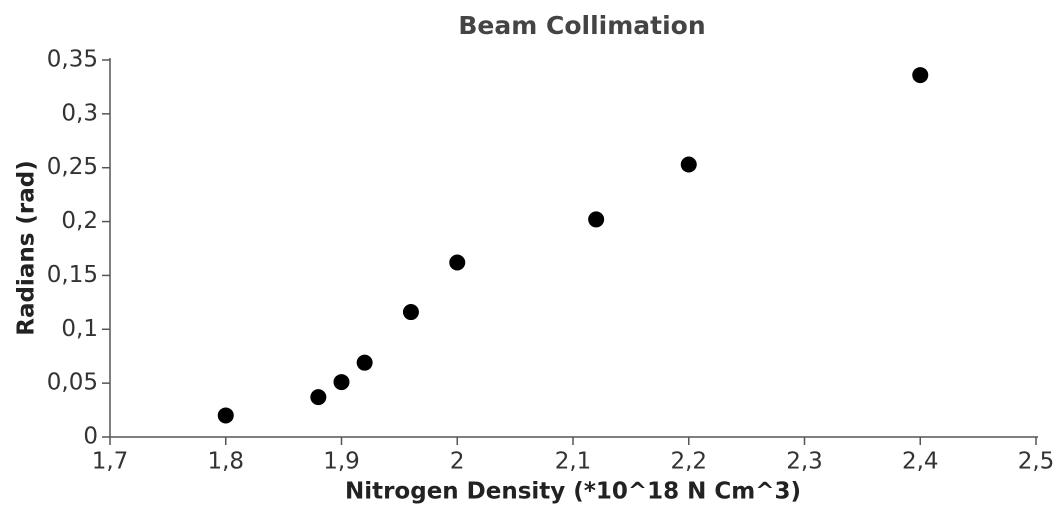 The width and height of the screenshot is (1056, 505). What do you see at coordinates (72, 60) in the screenshot?
I see `y-tick-label: 0,35` at bounding box center [72, 60].